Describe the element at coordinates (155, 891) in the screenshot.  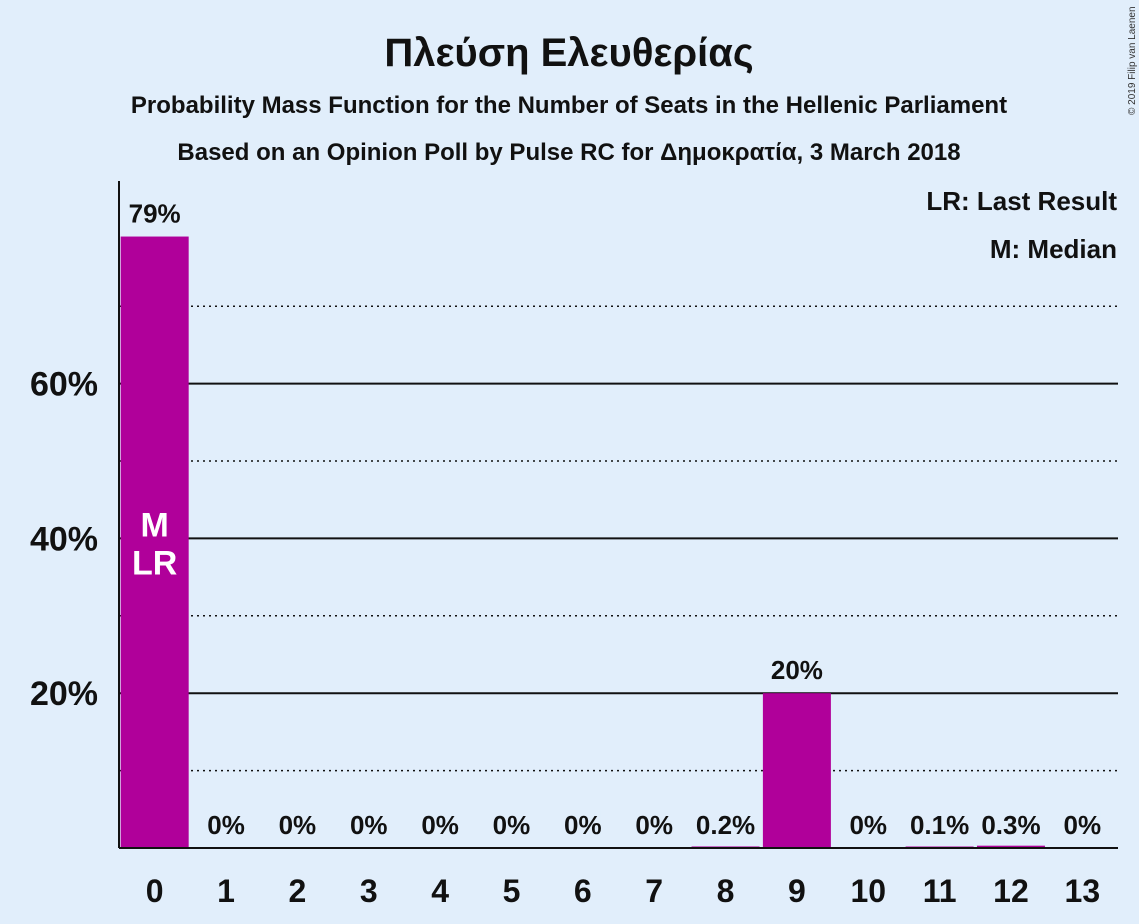
I see `x-tick-label: 0` at that location.